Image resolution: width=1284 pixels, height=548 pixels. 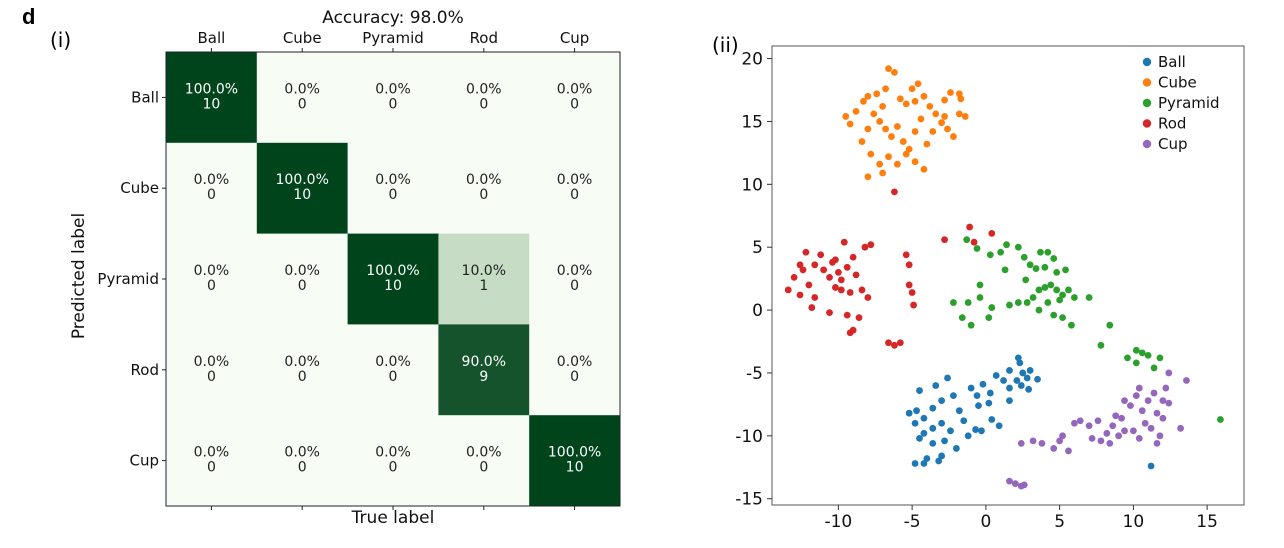 What do you see at coordinates (484, 271) in the screenshot?
I see `cell-percent: 10.0%` at bounding box center [484, 271].